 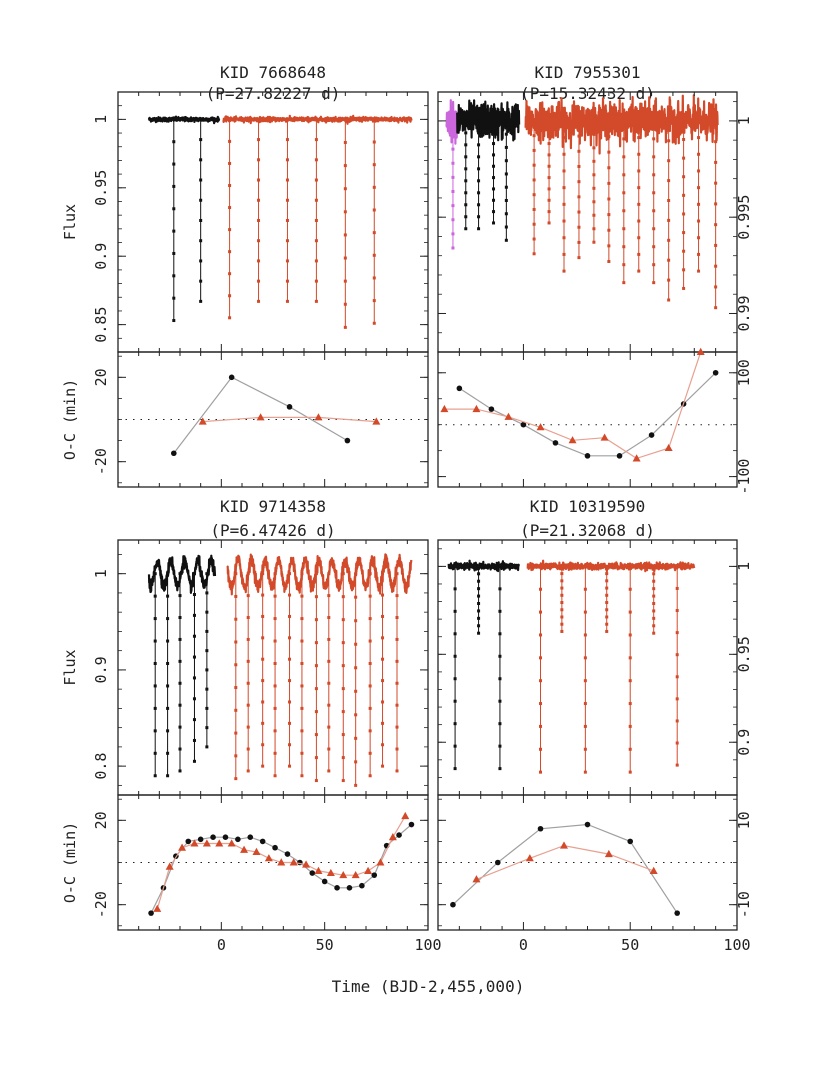 What do you see at coordinates (565, 862) in the screenshot?
I see `oc-connector-new` at bounding box center [565, 862].